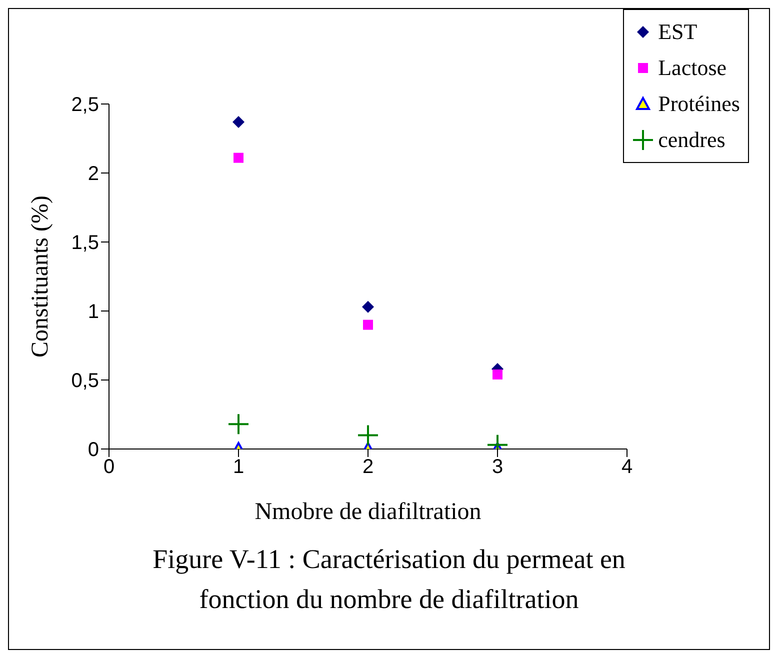 This screenshot has width=780, height=655. Describe the element at coordinates (368, 467) in the screenshot. I see `x-tick-label: 2` at that location.